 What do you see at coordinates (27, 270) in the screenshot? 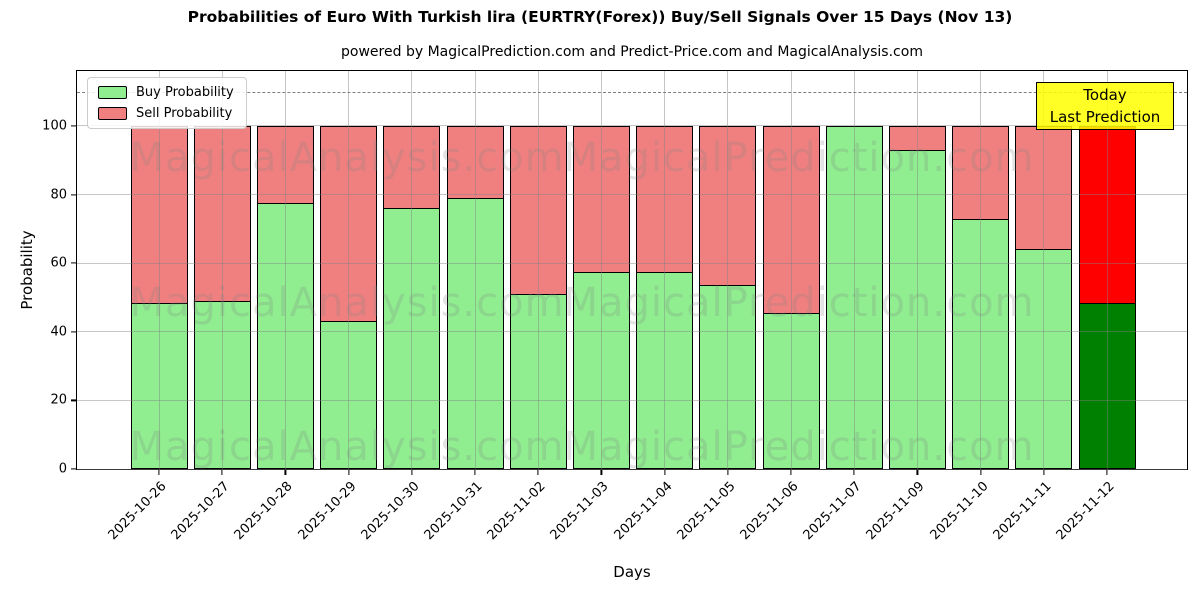
I see `y-axis-label: Probability` at bounding box center [27, 270].